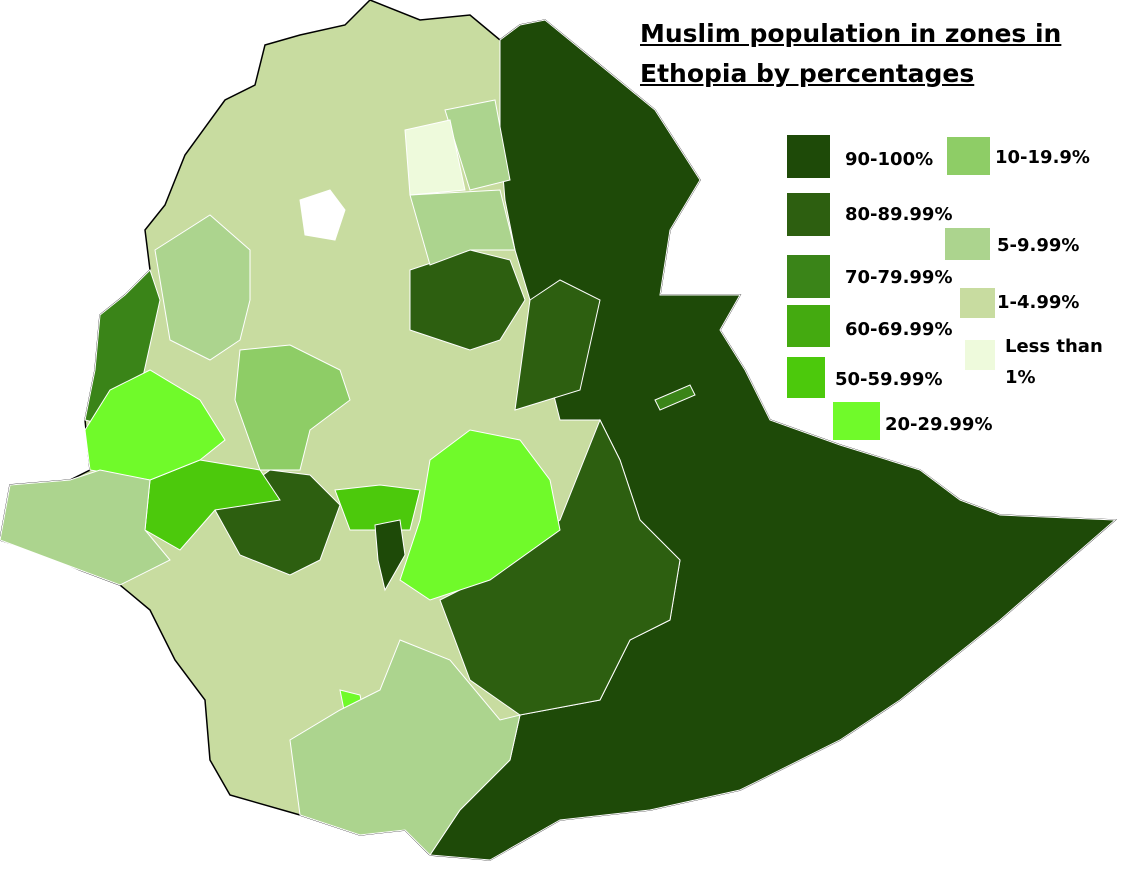 The width and height of the screenshot is (1132, 875). What do you see at coordinates (889, 379) in the screenshot?
I see `legend-label: 50-59.99%` at bounding box center [889, 379].